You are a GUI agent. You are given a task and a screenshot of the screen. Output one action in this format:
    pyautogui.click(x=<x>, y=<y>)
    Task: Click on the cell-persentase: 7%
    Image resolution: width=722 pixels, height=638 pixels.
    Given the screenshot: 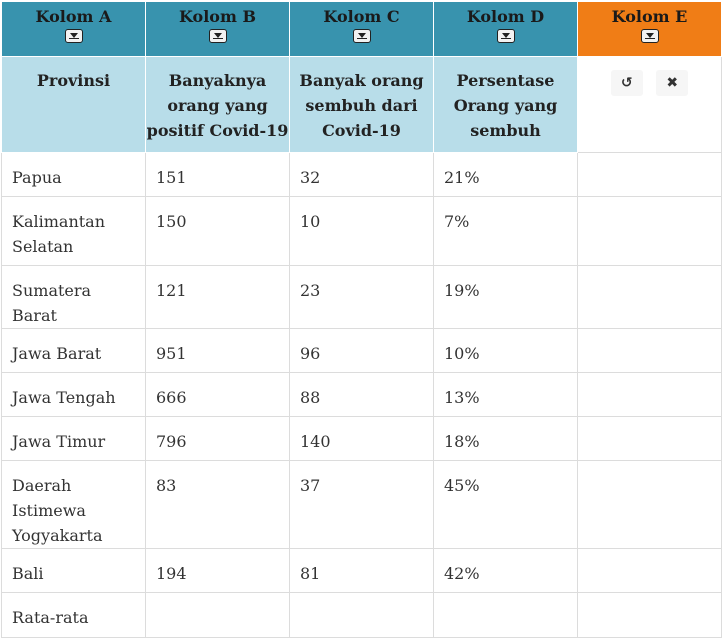 What is the action you would take?
    pyautogui.click(x=505, y=230)
    